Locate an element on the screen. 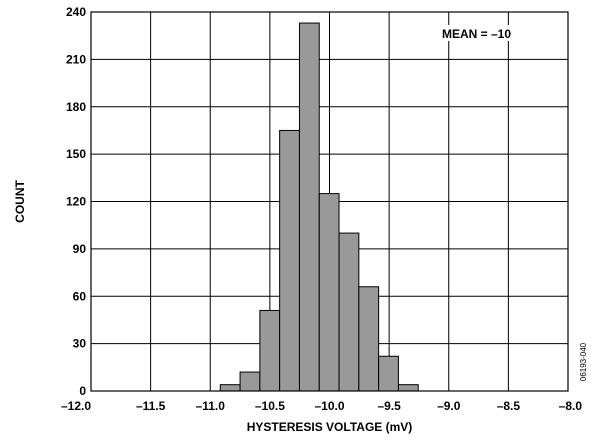  y-tick-label: 210 is located at coordinates (76, 59).